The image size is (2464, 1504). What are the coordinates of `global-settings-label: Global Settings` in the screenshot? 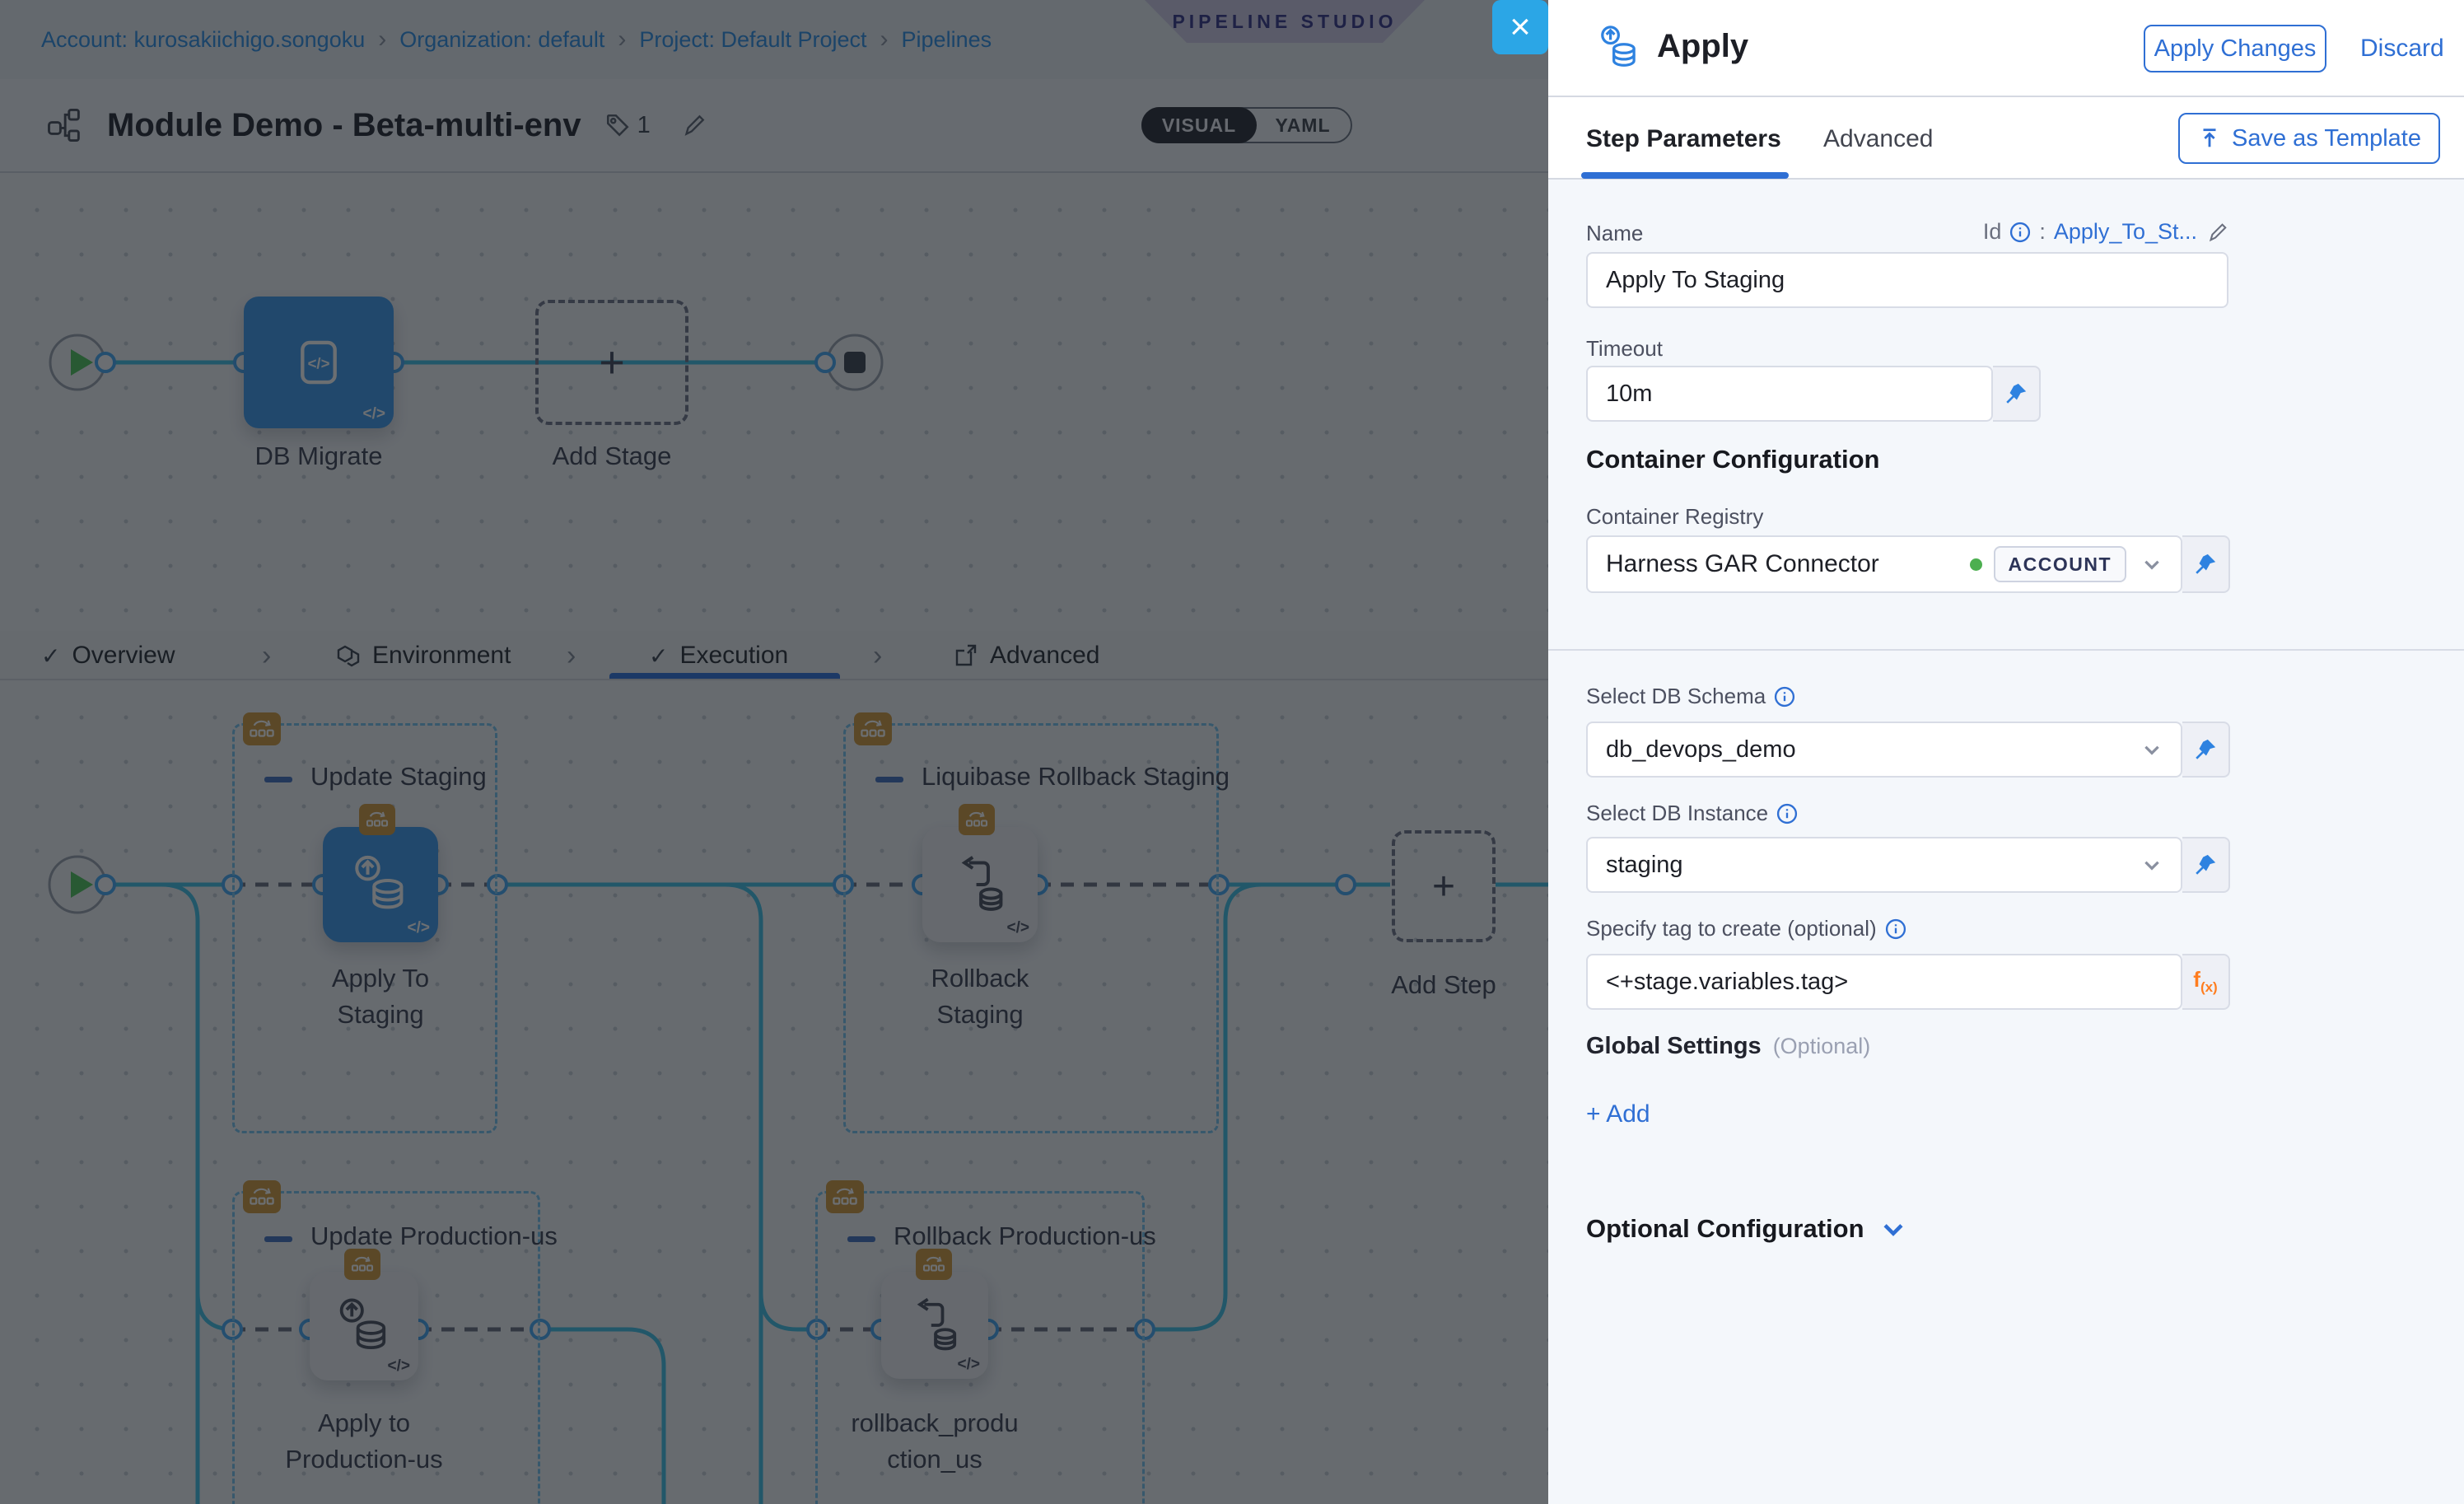 It's located at (1674, 1046).